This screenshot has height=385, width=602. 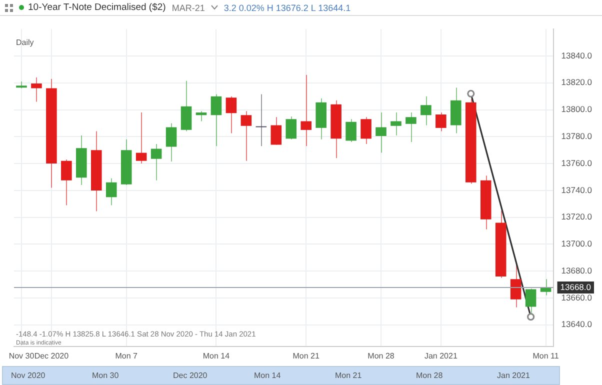 What do you see at coordinates (52, 355) in the screenshot?
I see `x-tick-label: Dec 2020` at bounding box center [52, 355].